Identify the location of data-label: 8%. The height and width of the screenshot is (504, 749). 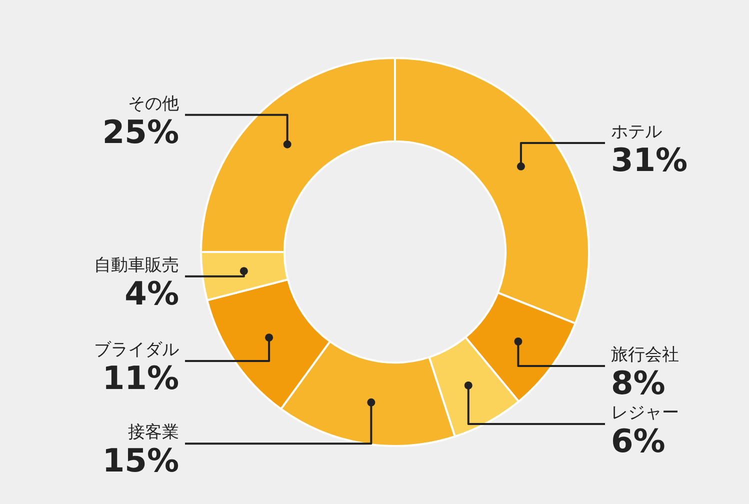
(638, 383).